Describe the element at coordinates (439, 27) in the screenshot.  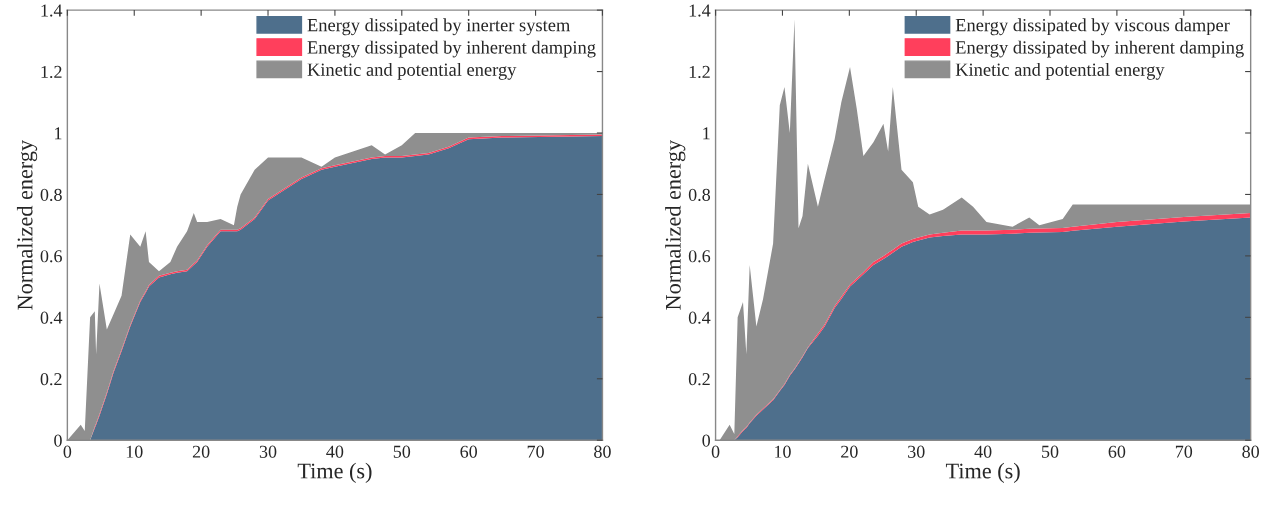
I see `legend-label: Energy dissipated by inerter system` at that location.